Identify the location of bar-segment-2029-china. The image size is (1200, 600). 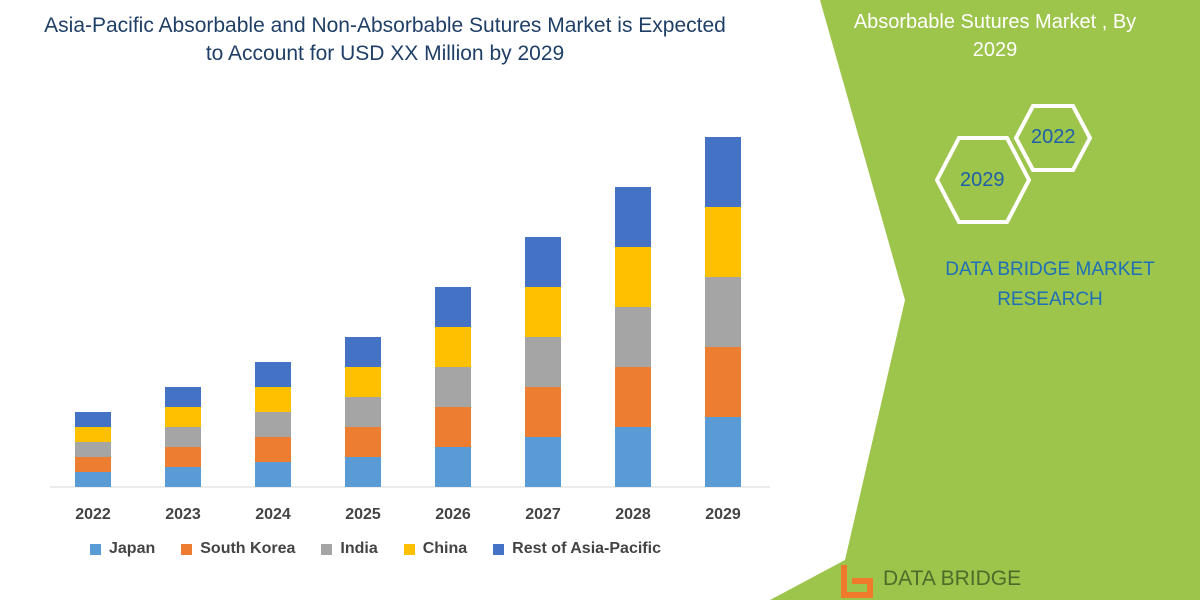
(723, 242).